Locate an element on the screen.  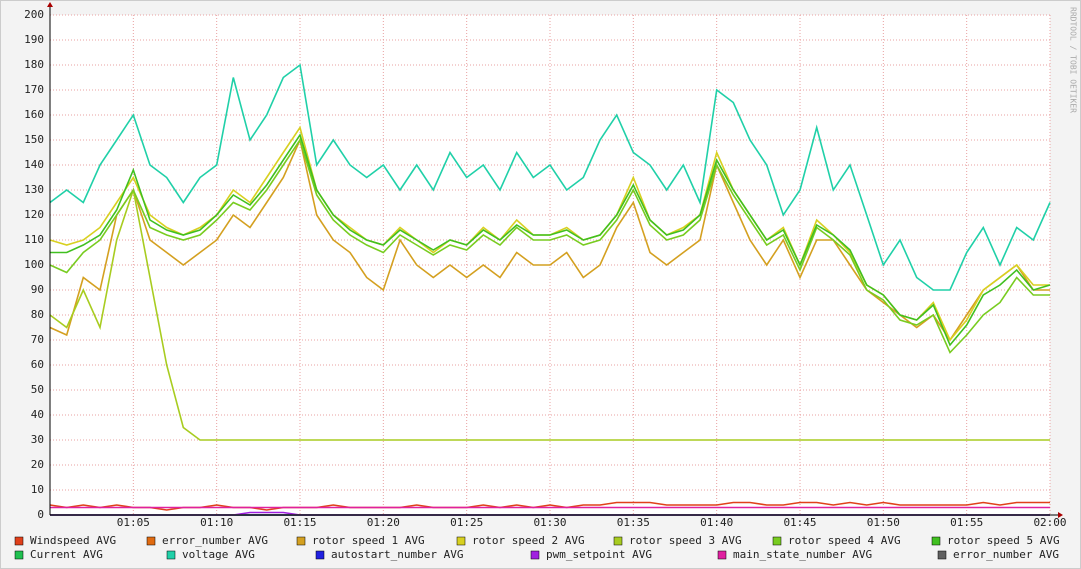
x-tick-label: 01:15 is located at coordinates (299, 522).